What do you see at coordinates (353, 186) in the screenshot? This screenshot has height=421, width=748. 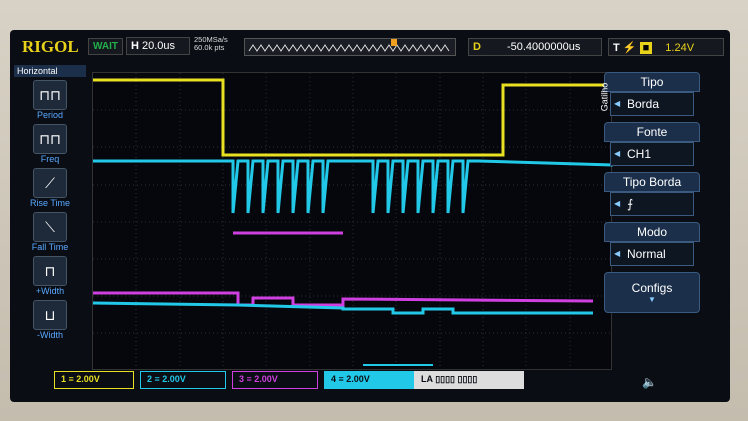 I see `ch2-trace` at bounding box center [353, 186].